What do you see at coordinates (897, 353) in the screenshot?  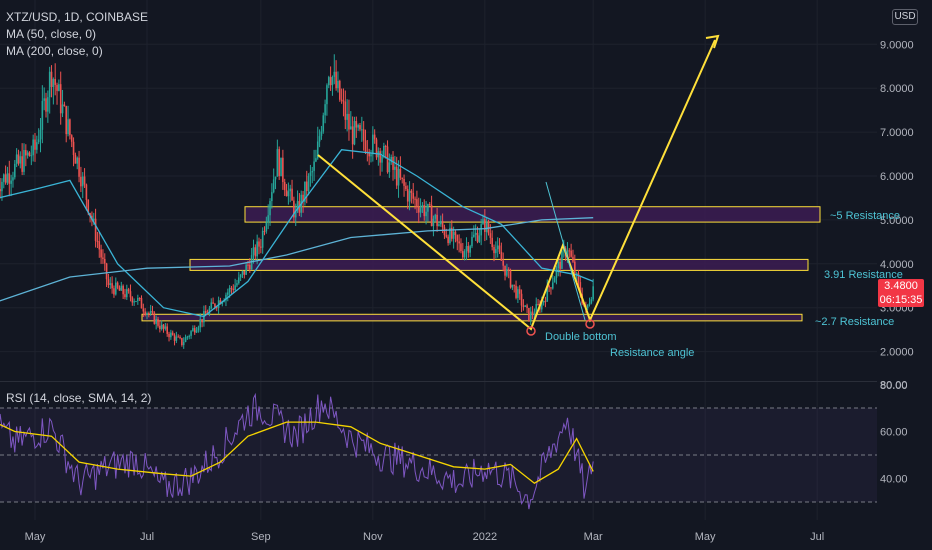 I see `price-tick-label: 2.0000` at bounding box center [897, 353].